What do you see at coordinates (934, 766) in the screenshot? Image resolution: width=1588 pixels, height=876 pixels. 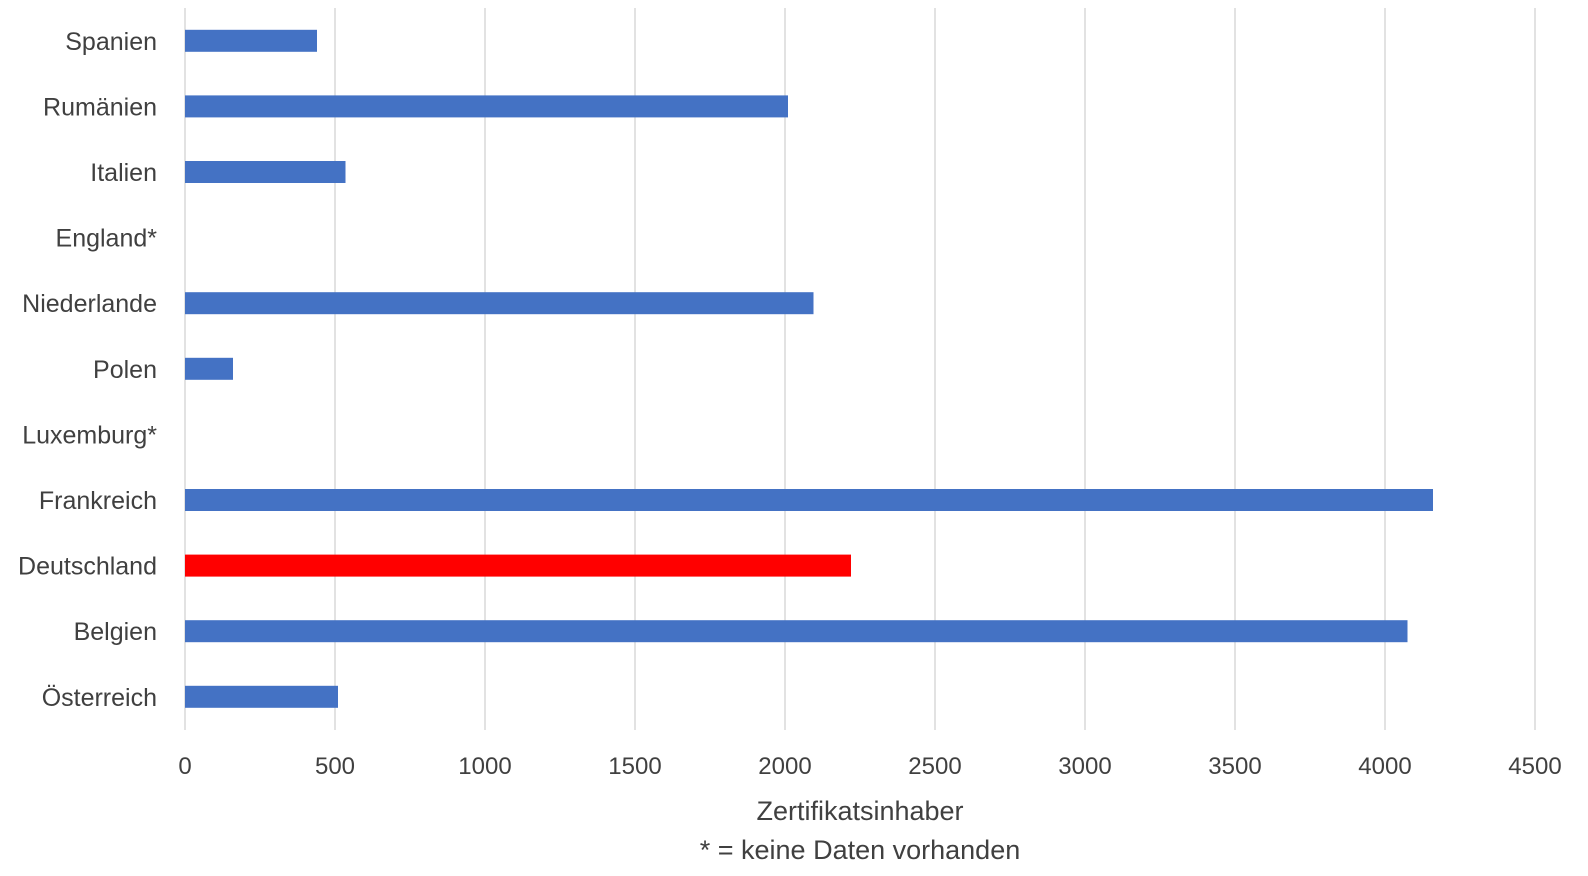 I see `x-tick-label: 2500` at bounding box center [934, 766].